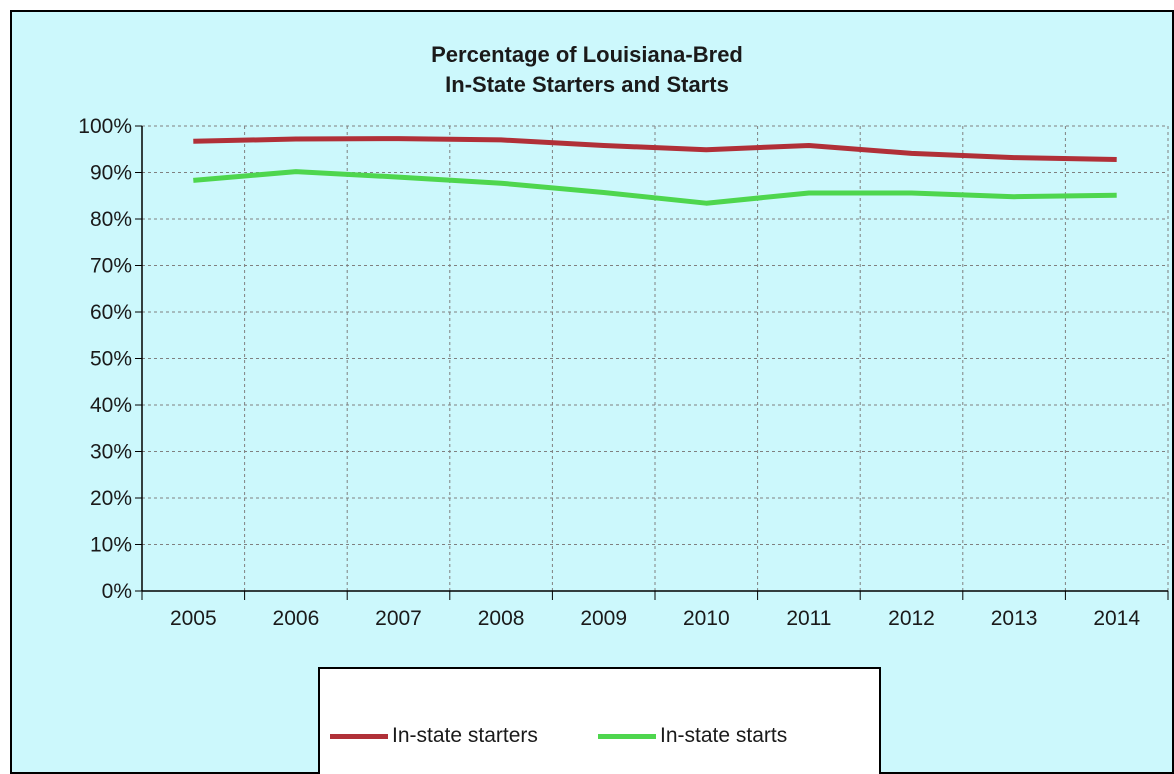 The width and height of the screenshot is (1174, 774). What do you see at coordinates (1116, 618) in the screenshot?
I see `x-tick-label: 2014` at bounding box center [1116, 618].